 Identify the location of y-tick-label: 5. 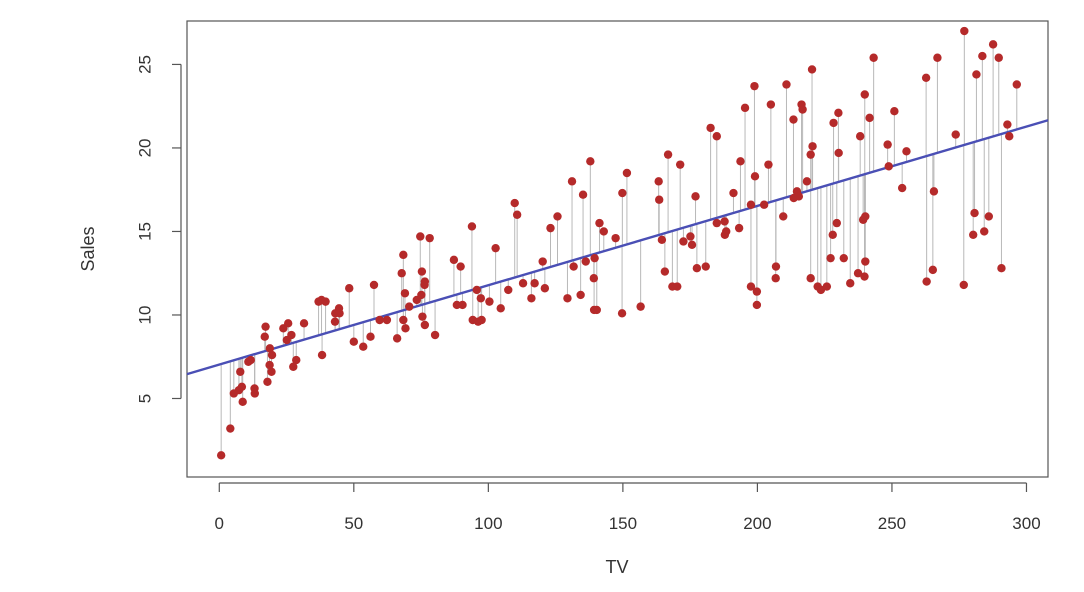
(145, 398).